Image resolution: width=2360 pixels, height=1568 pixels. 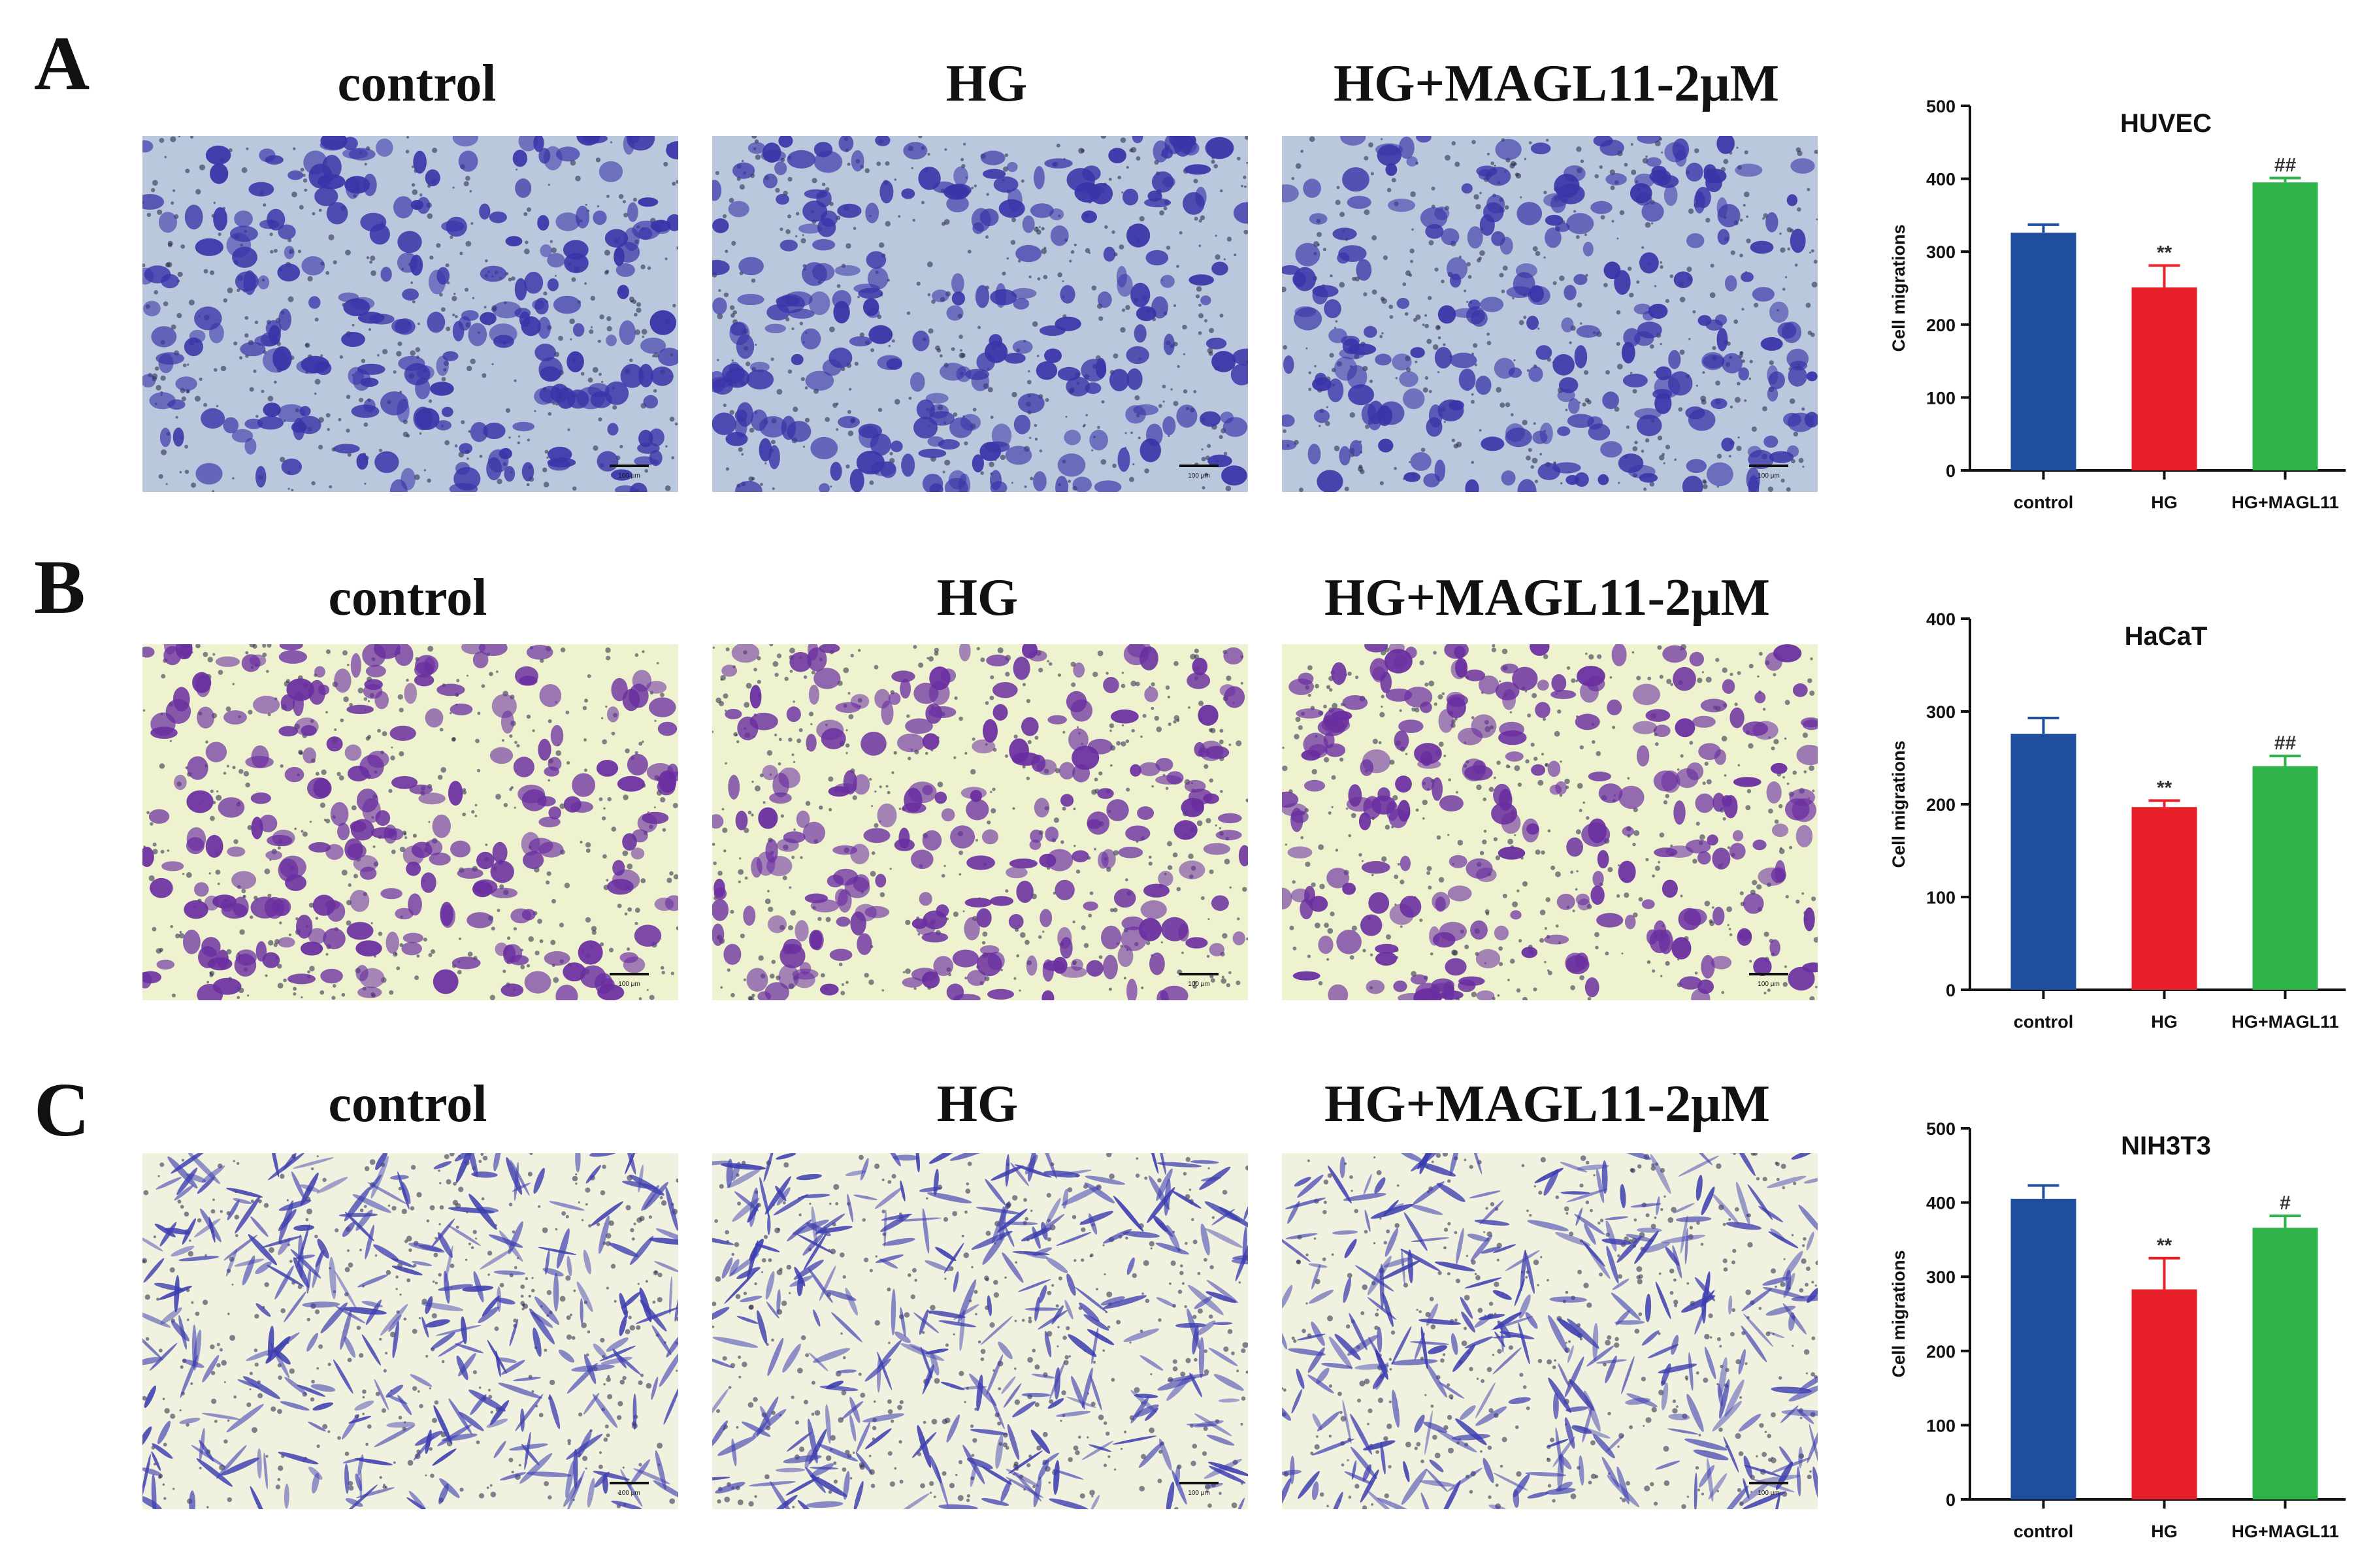 What do you see at coordinates (62, 63) in the screenshot?
I see `panel-letter-a: A` at bounding box center [62, 63].